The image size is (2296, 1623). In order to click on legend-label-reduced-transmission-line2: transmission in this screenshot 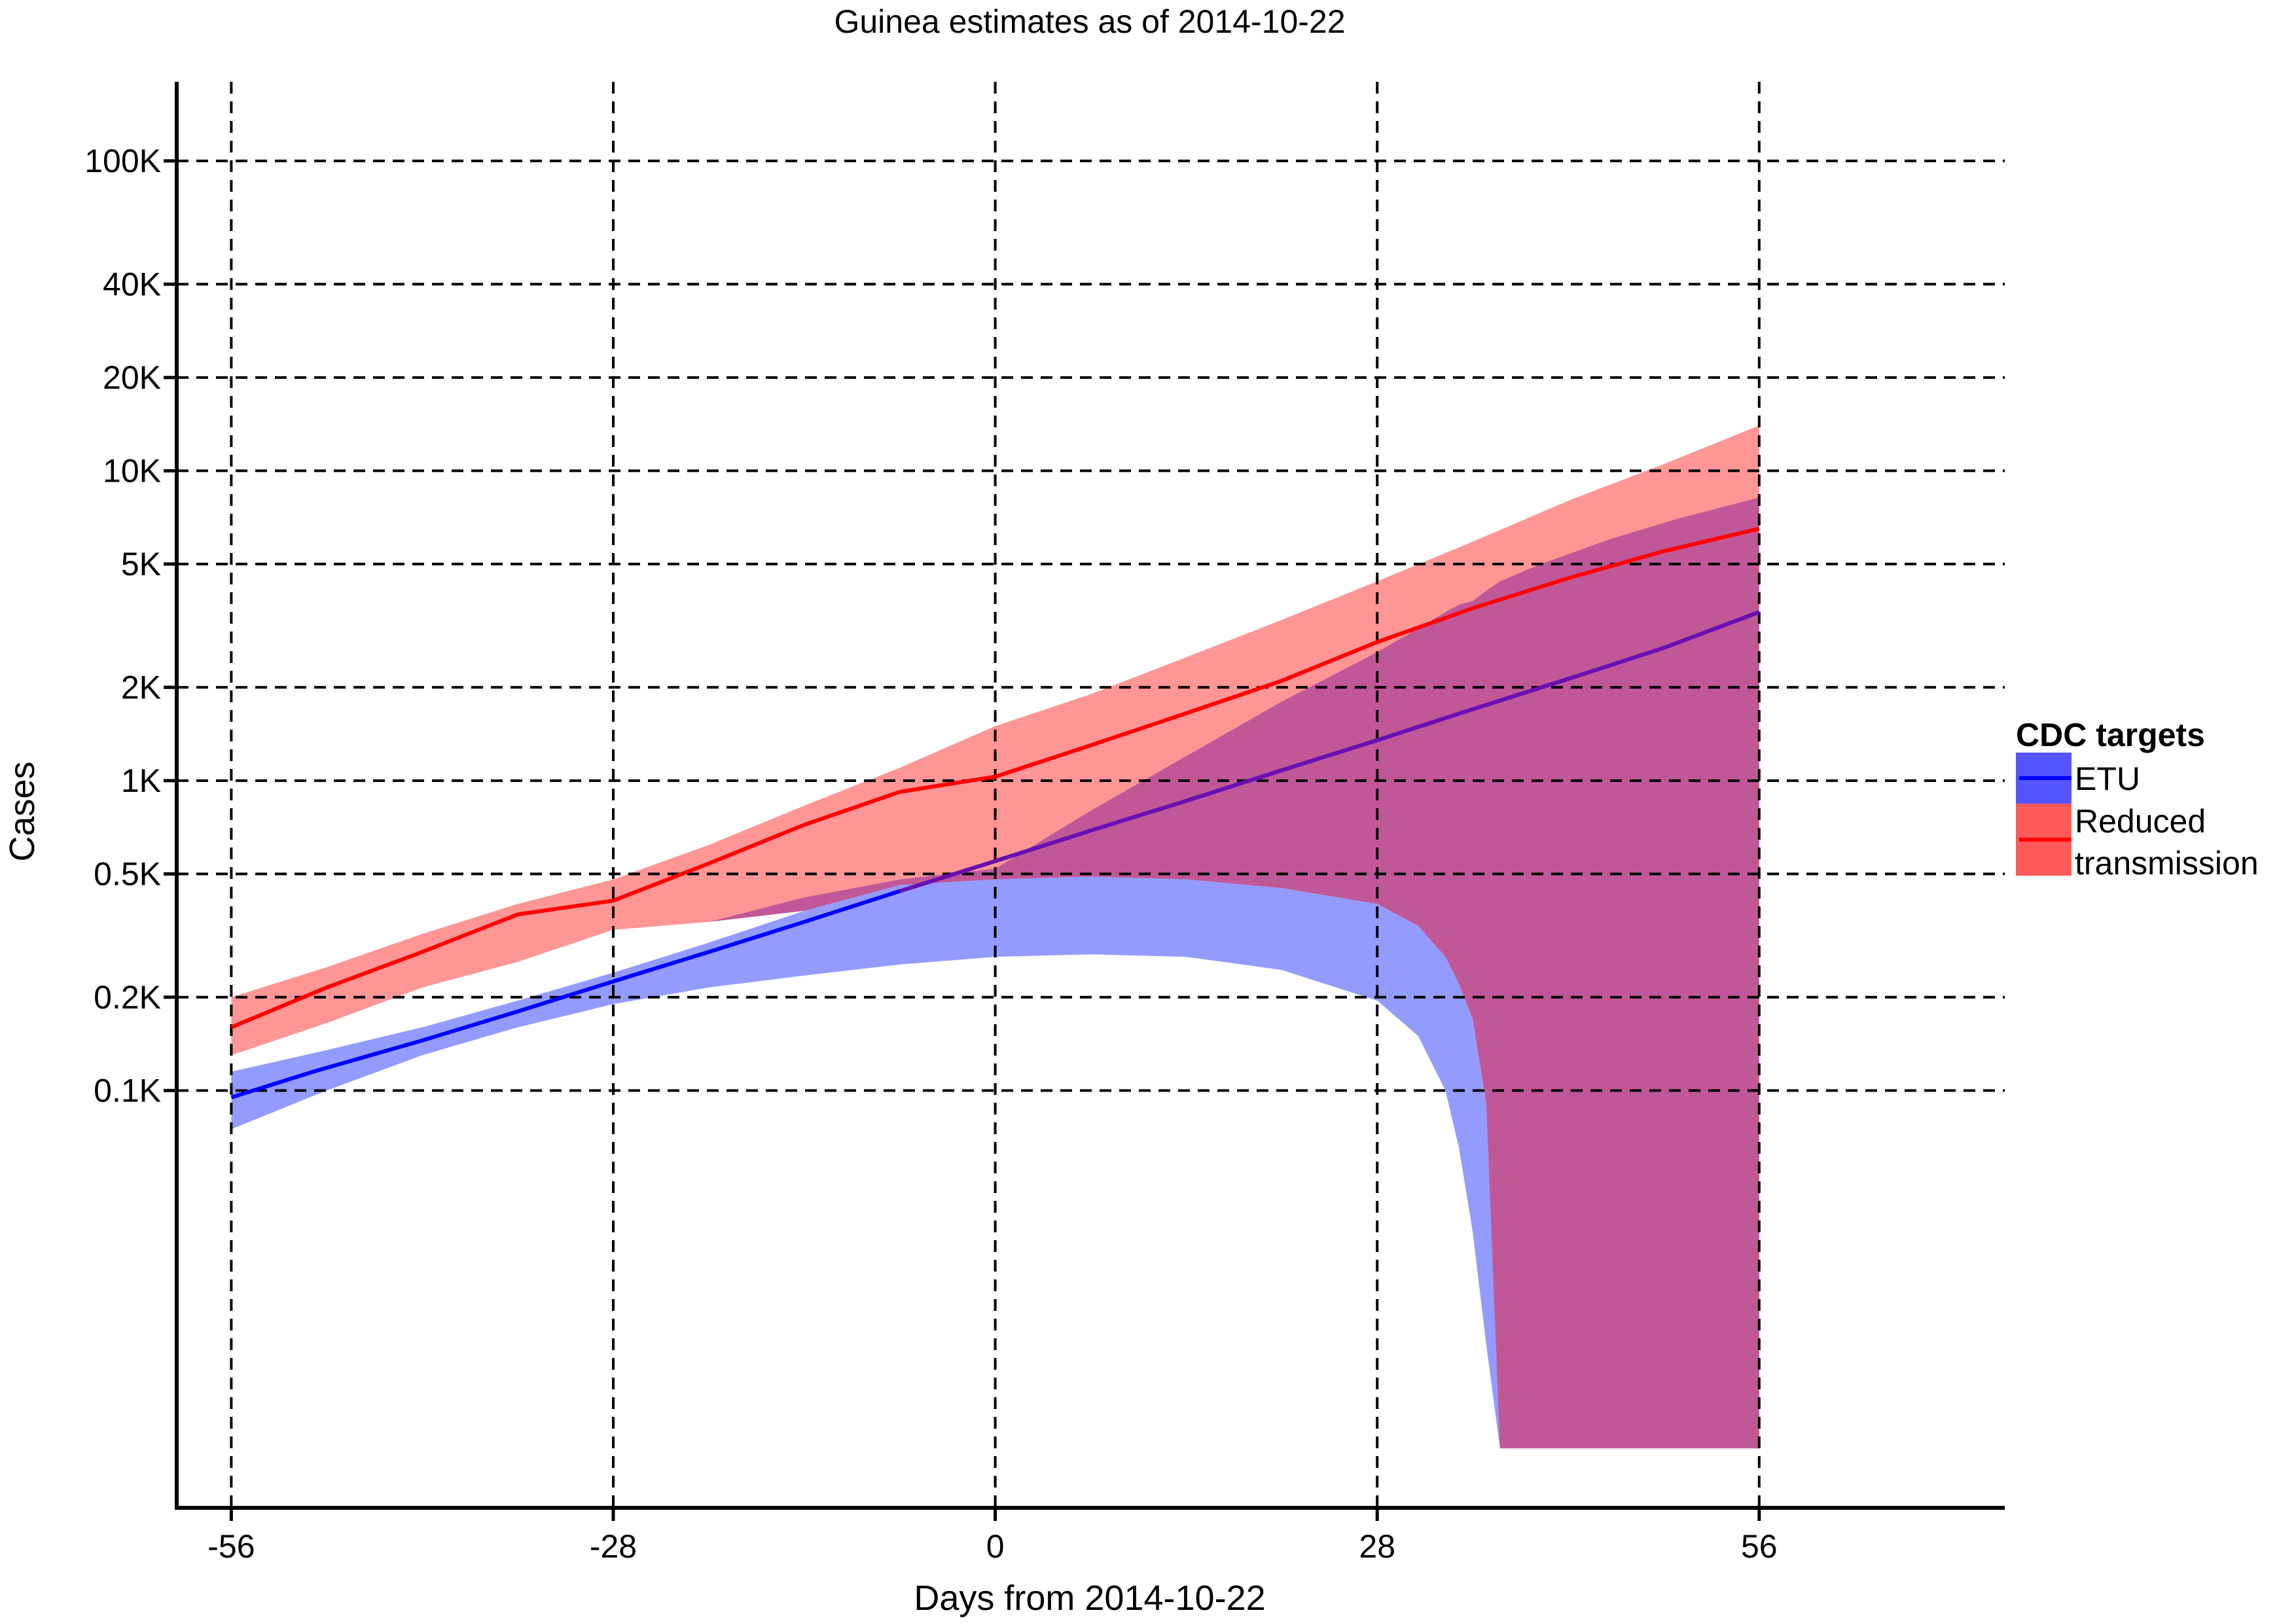, I will do `click(2167, 864)`.